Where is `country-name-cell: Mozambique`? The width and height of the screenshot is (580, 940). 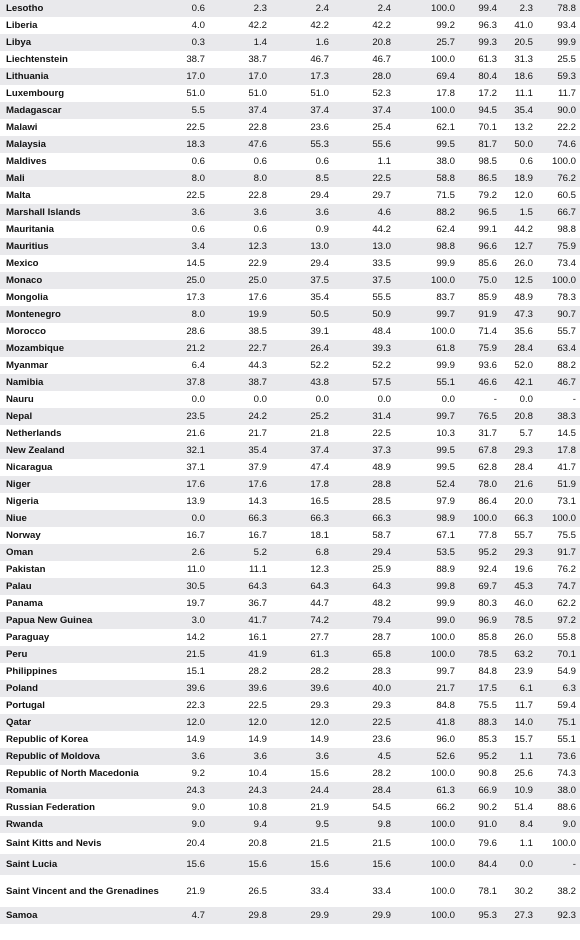
country-name-cell: Mozambique is located at coordinates (81, 348).